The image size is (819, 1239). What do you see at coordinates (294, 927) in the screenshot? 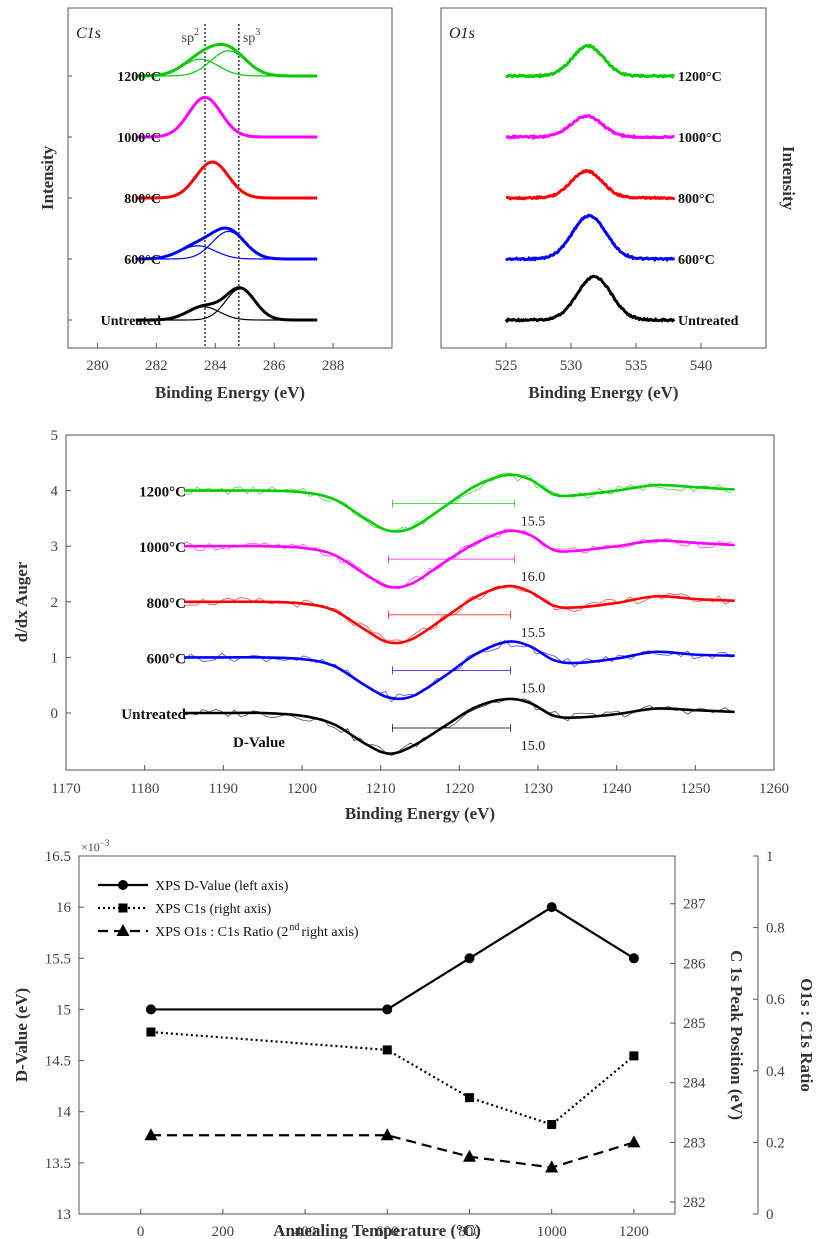
I see `annealing-legend-label-sup: nd` at bounding box center [294, 927].